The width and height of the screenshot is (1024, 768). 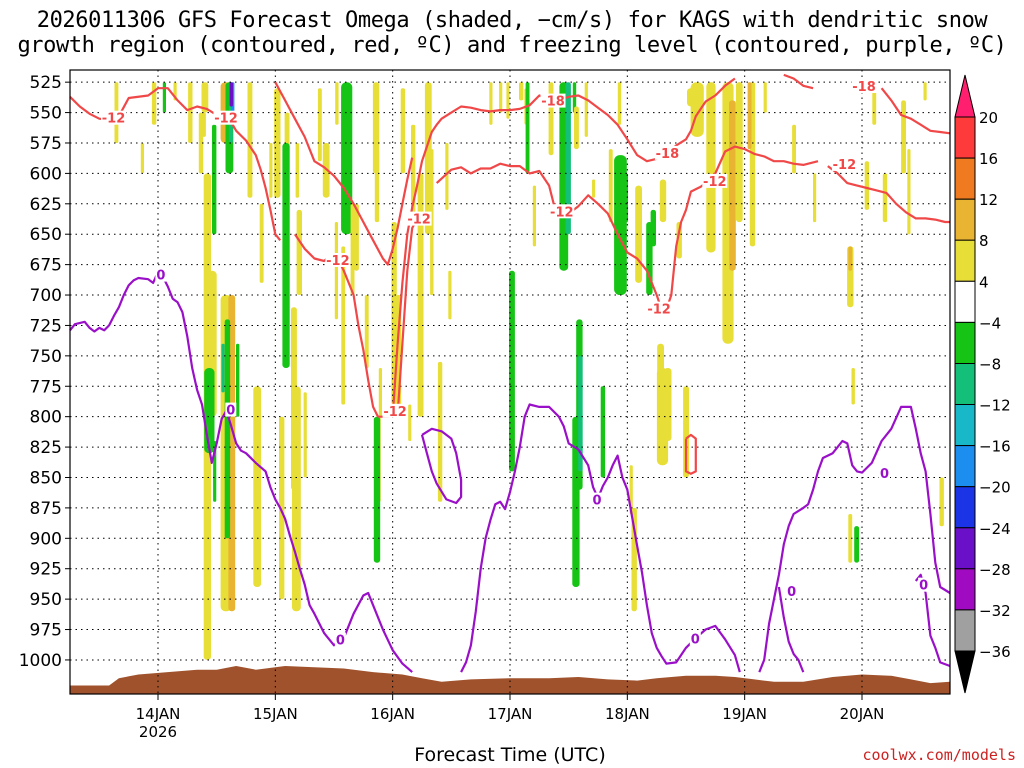 I want to click on colorbar: 20 16 12 8 4 −4 −8 −12 −16 −20 −24 −28 −32 −36, so click(x=982, y=384).